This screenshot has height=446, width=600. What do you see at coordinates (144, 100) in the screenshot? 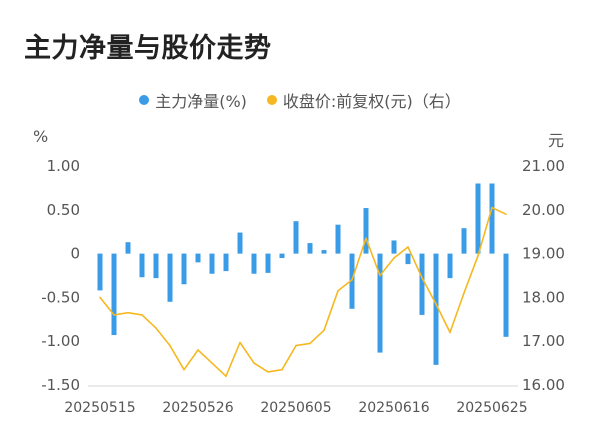
I see `legend-bar-swatch` at bounding box center [144, 100].